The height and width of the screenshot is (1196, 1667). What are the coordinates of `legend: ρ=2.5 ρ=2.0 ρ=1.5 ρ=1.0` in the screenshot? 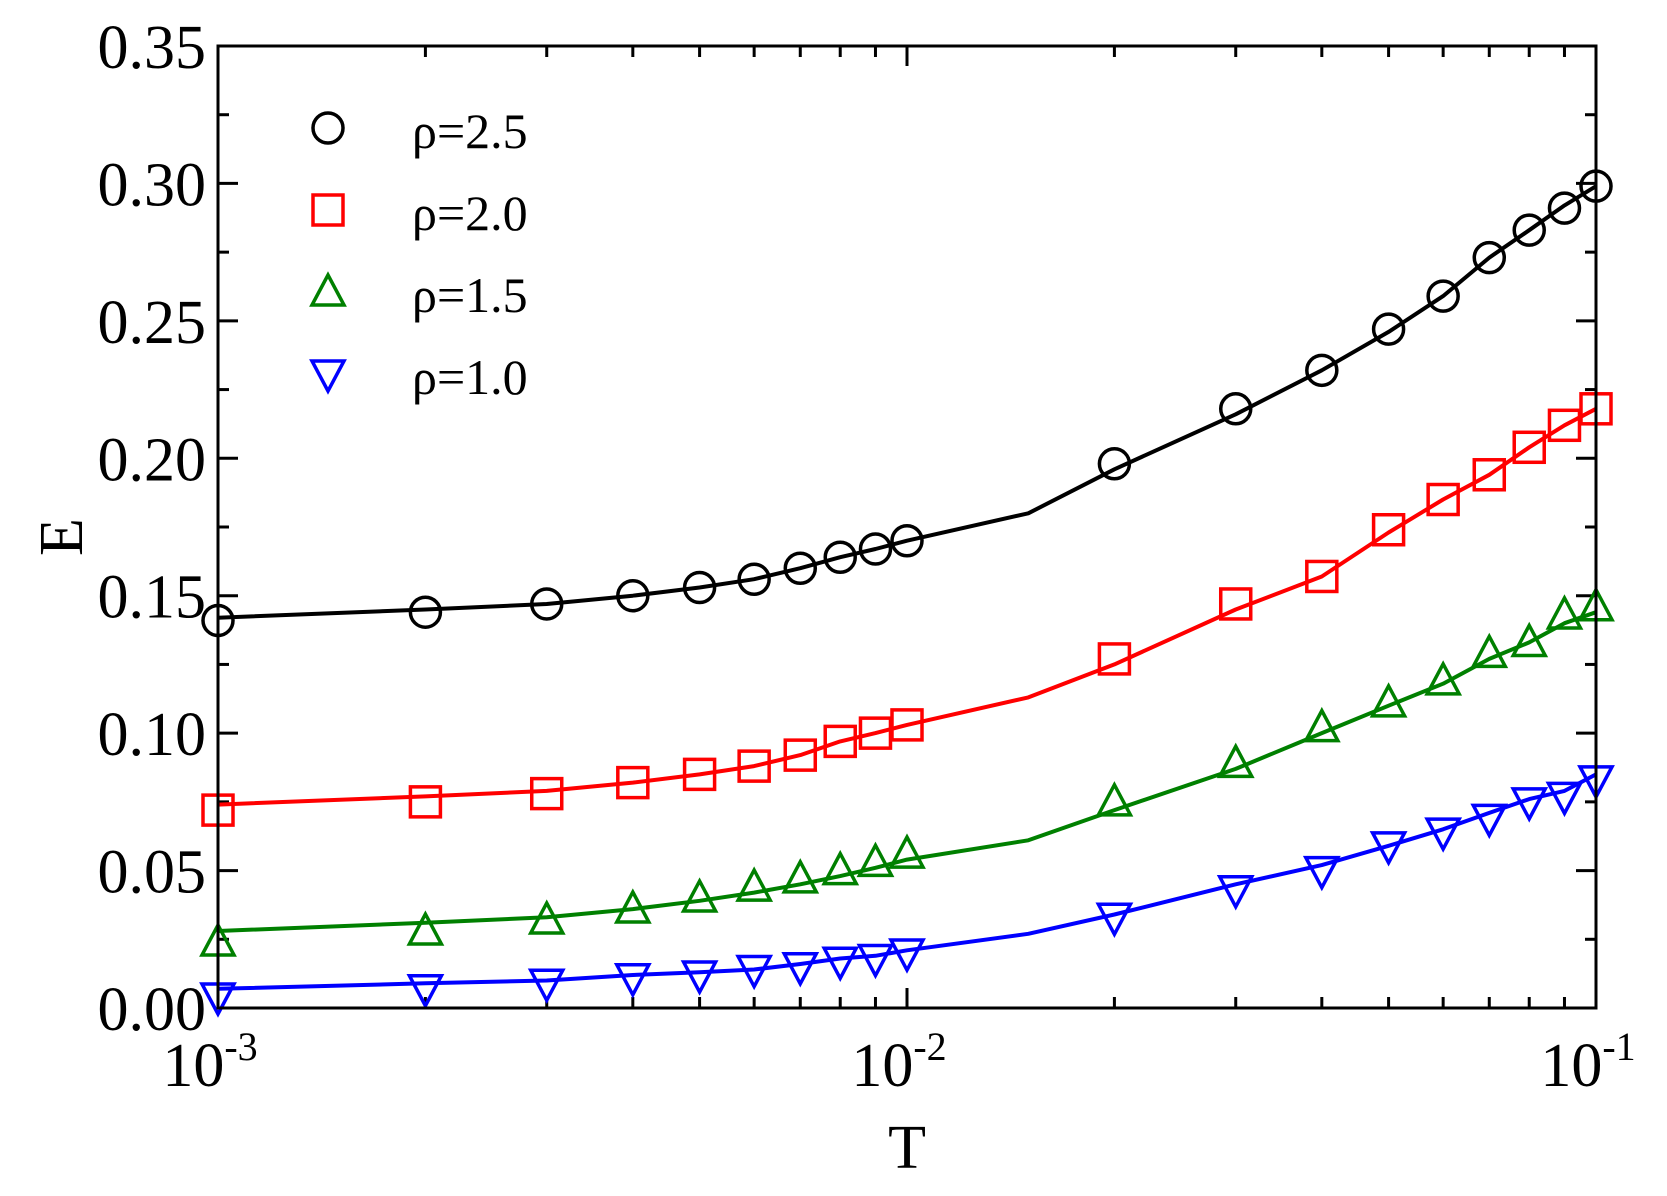 It's located at (418, 254).